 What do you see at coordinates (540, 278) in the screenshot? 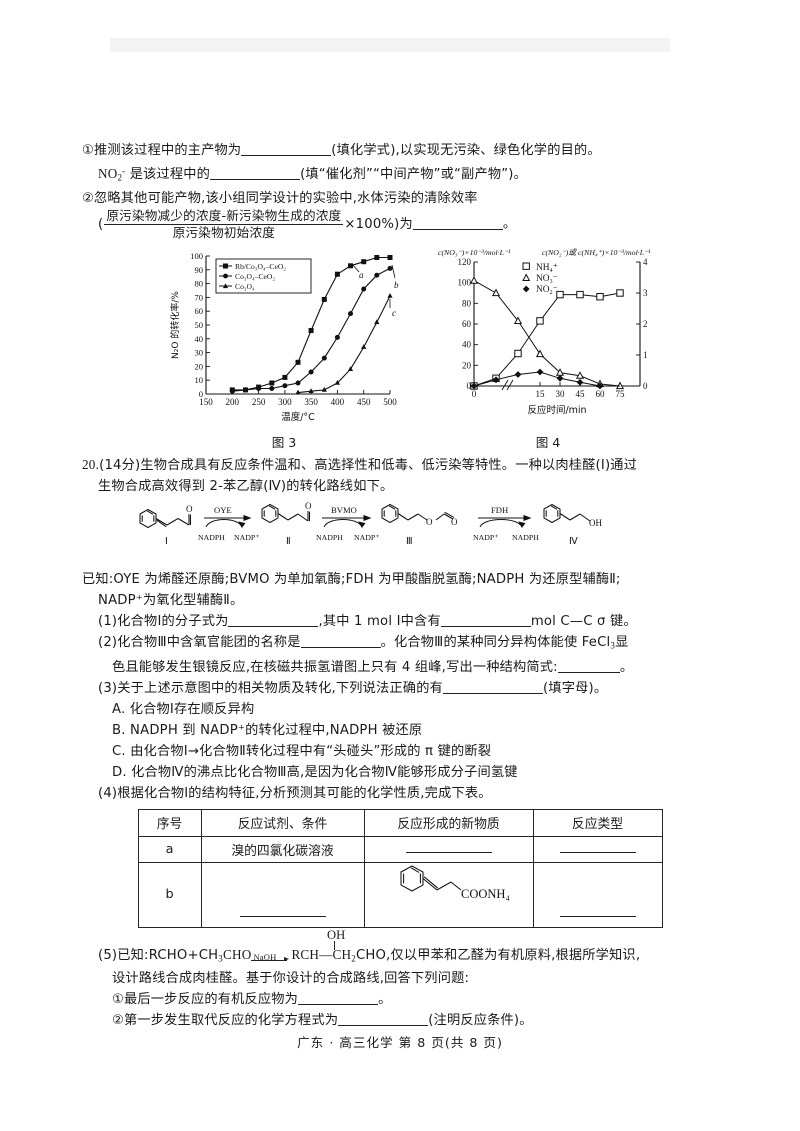
I see `fig4-legend: NH₄⁺ NO₃⁻ NO₂⁻` at bounding box center [540, 278].